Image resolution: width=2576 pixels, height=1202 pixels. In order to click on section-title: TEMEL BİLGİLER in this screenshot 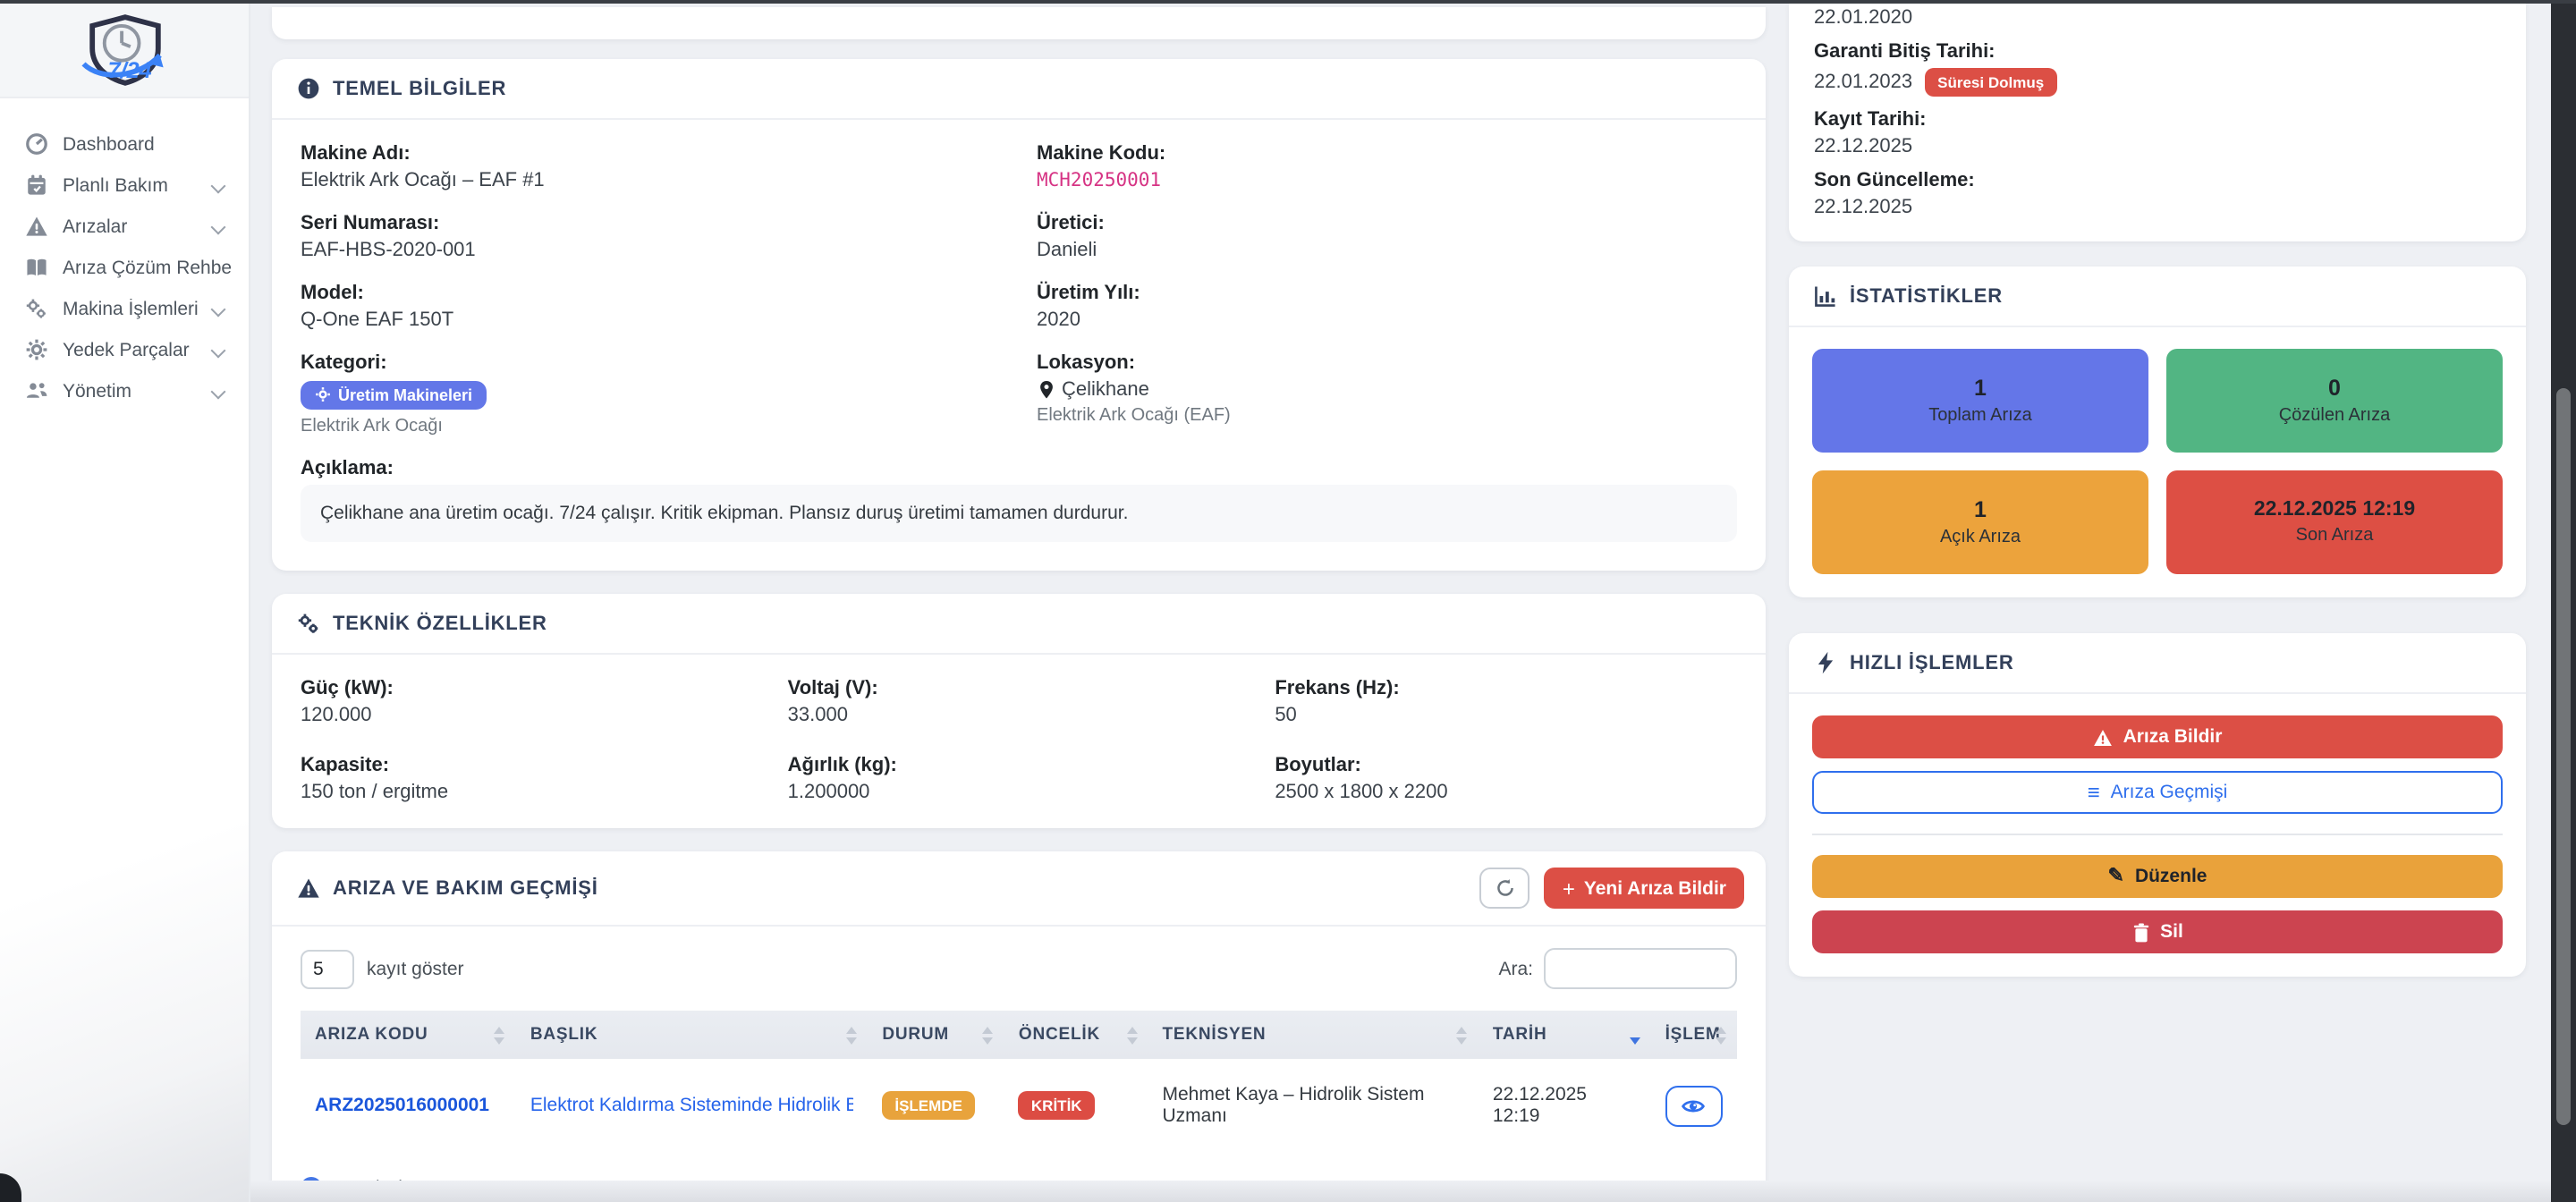, I will do `click(420, 88)`.